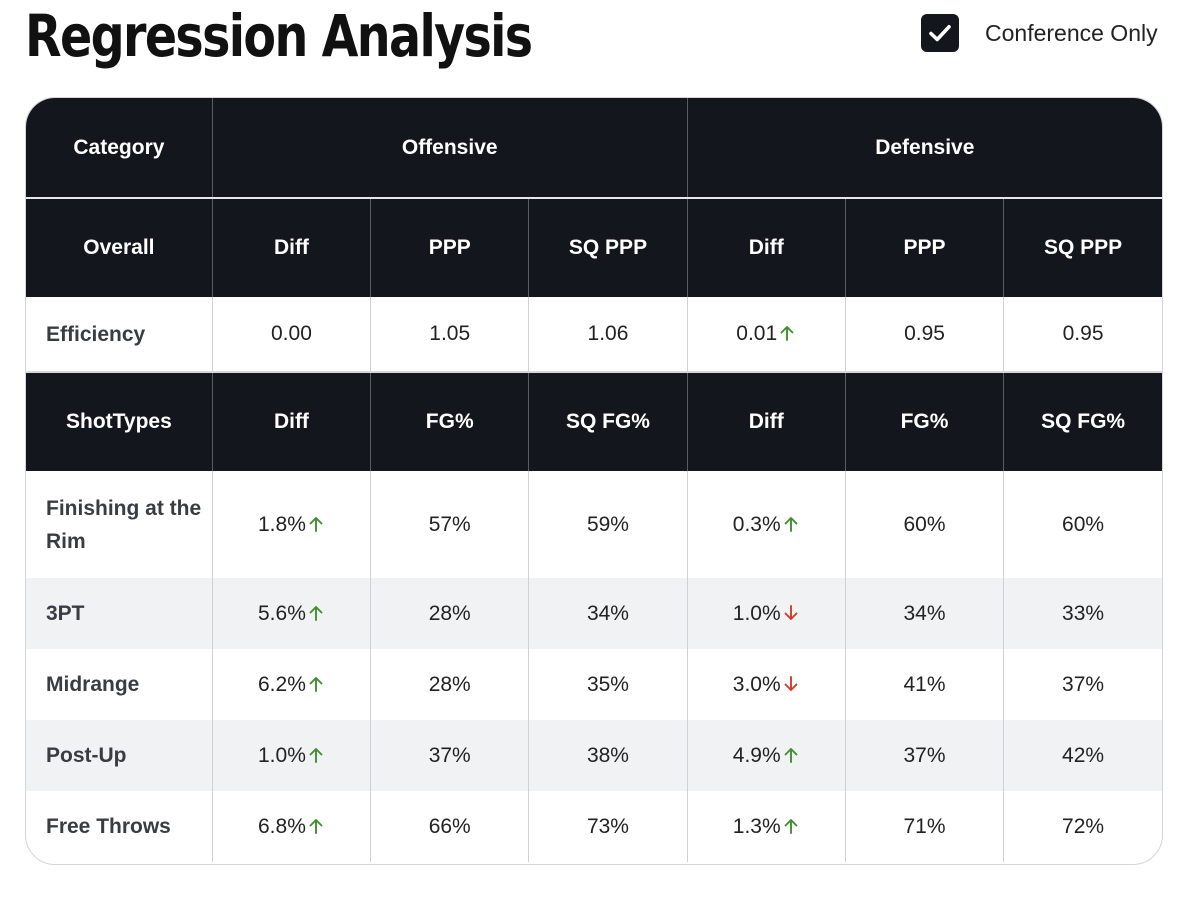 The image size is (1180, 900). What do you see at coordinates (924, 755) in the screenshot?
I see `cell-shot-3-4: 37%` at bounding box center [924, 755].